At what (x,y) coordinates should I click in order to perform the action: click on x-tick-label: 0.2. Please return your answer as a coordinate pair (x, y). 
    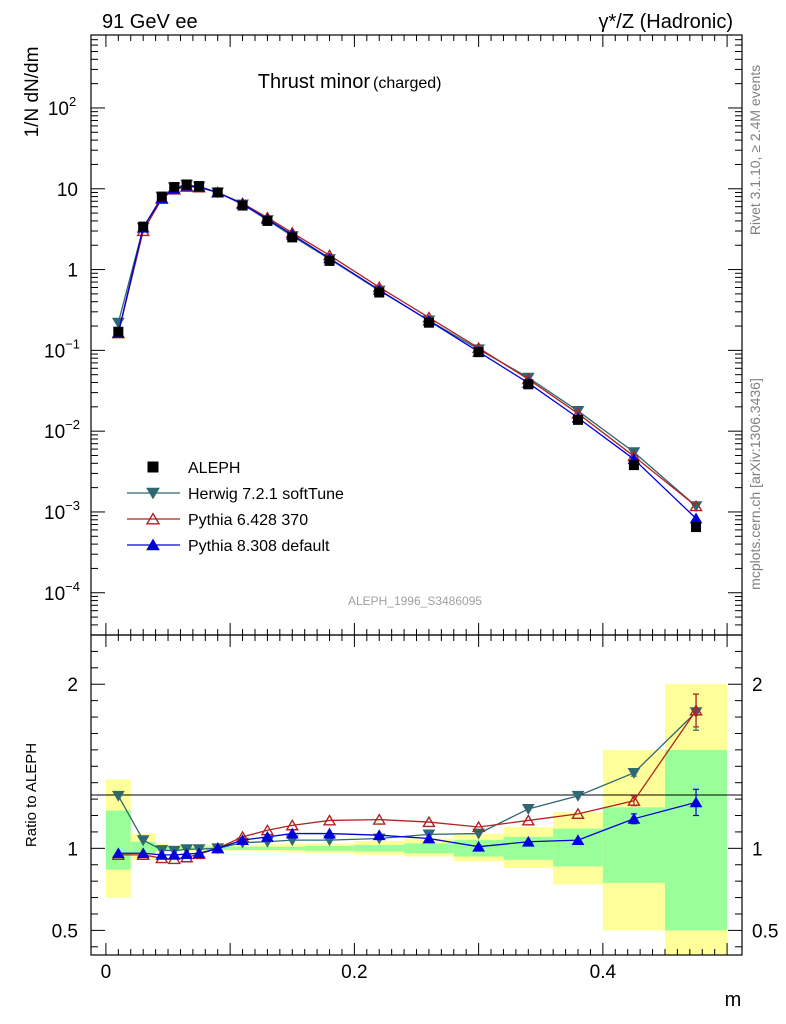
    Looking at the image, I should click on (354, 972).